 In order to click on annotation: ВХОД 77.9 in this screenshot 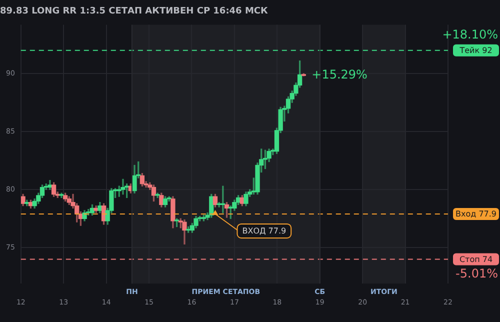, I will do `click(264, 231)`.